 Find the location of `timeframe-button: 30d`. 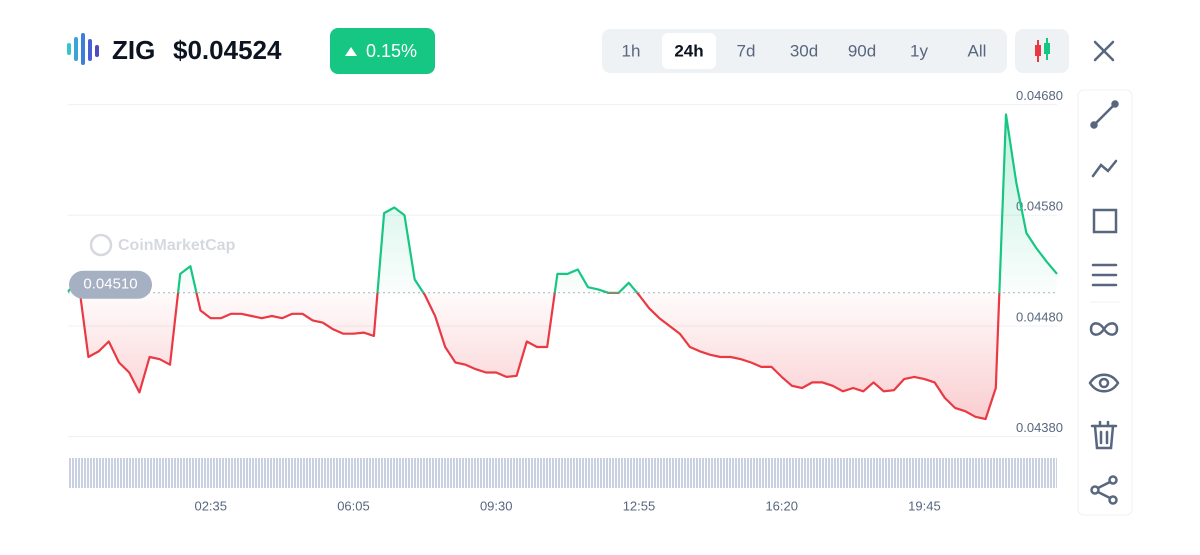

timeframe-button: 30d is located at coordinates (804, 50).